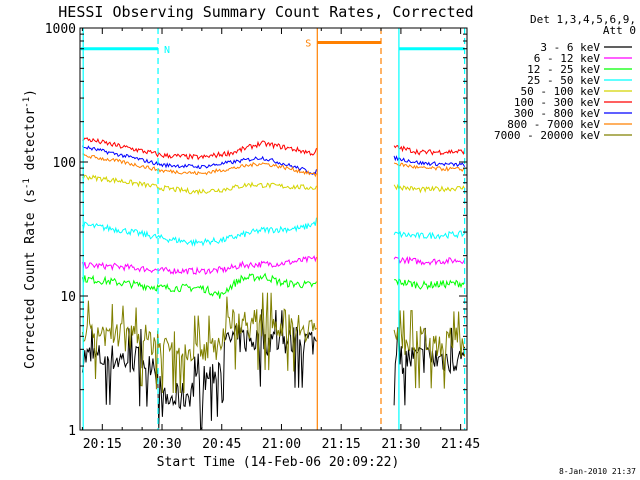 The image size is (640, 480). I want to click on y-tick-label-1: 10, so click(68, 297).